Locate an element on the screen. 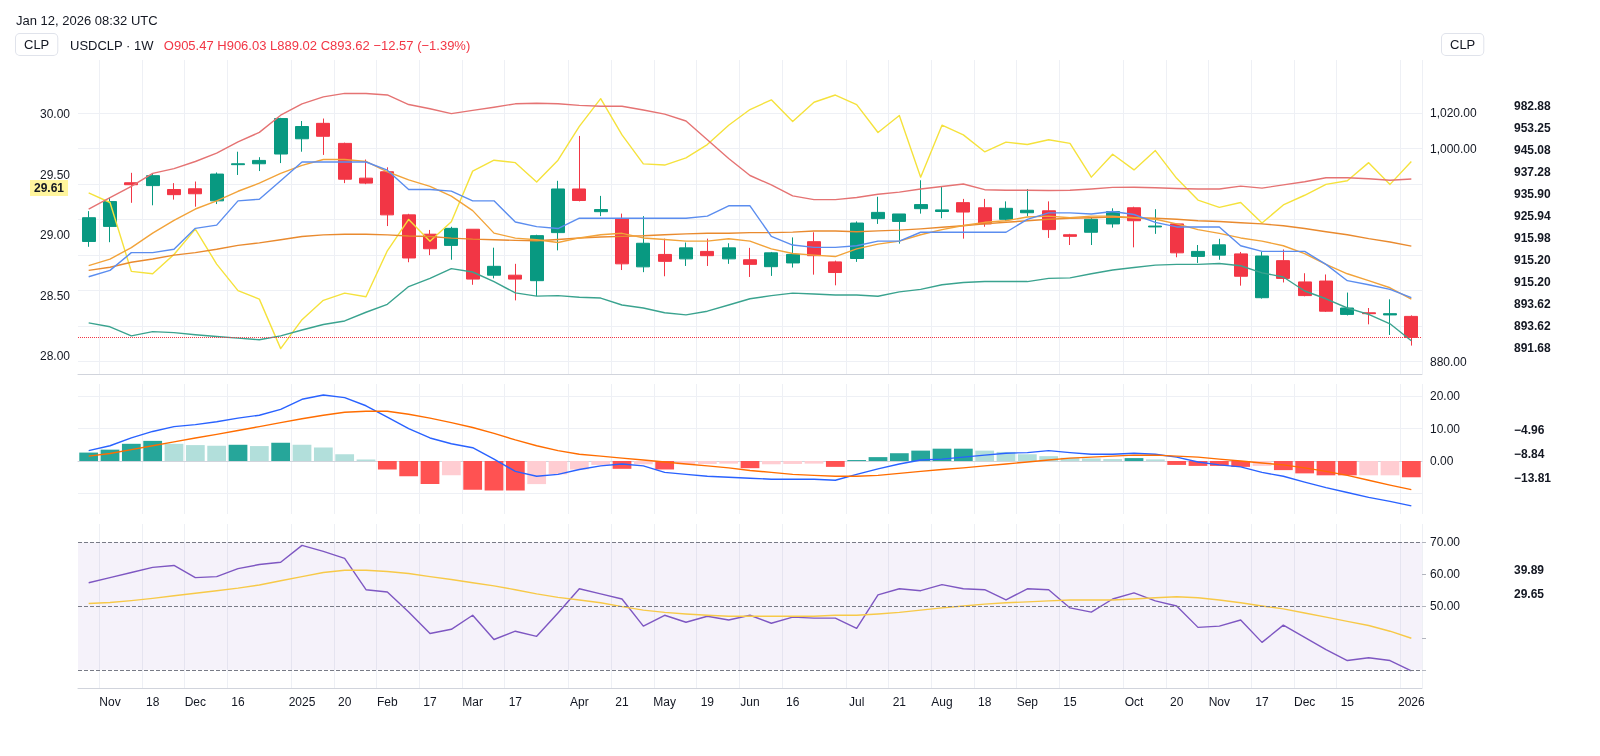 The image size is (1600, 756). y-tick-label: 1,000.00 is located at coordinates (1454, 148).